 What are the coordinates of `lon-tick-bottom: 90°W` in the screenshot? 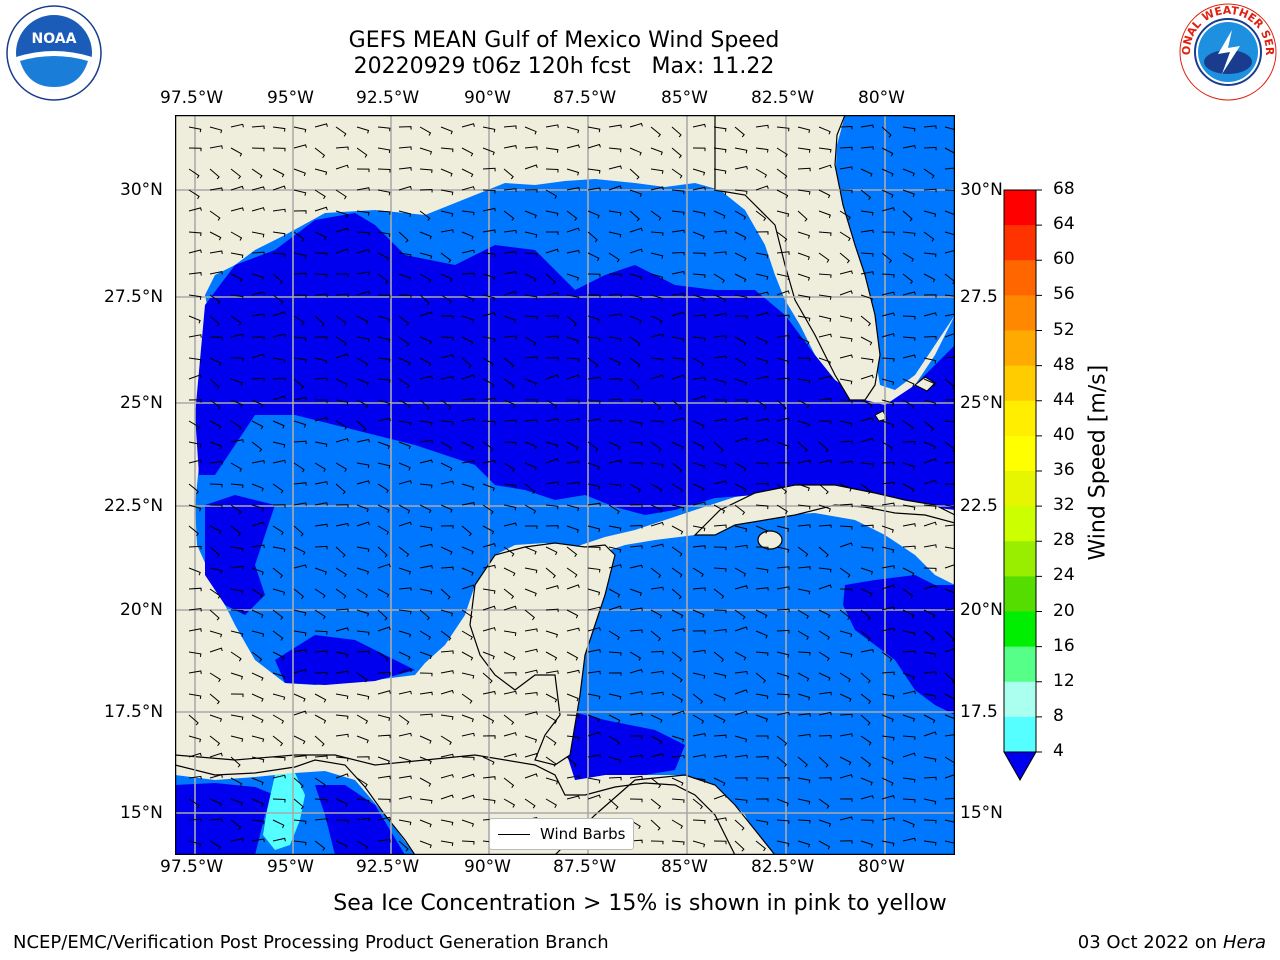 It's located at (487, 867).